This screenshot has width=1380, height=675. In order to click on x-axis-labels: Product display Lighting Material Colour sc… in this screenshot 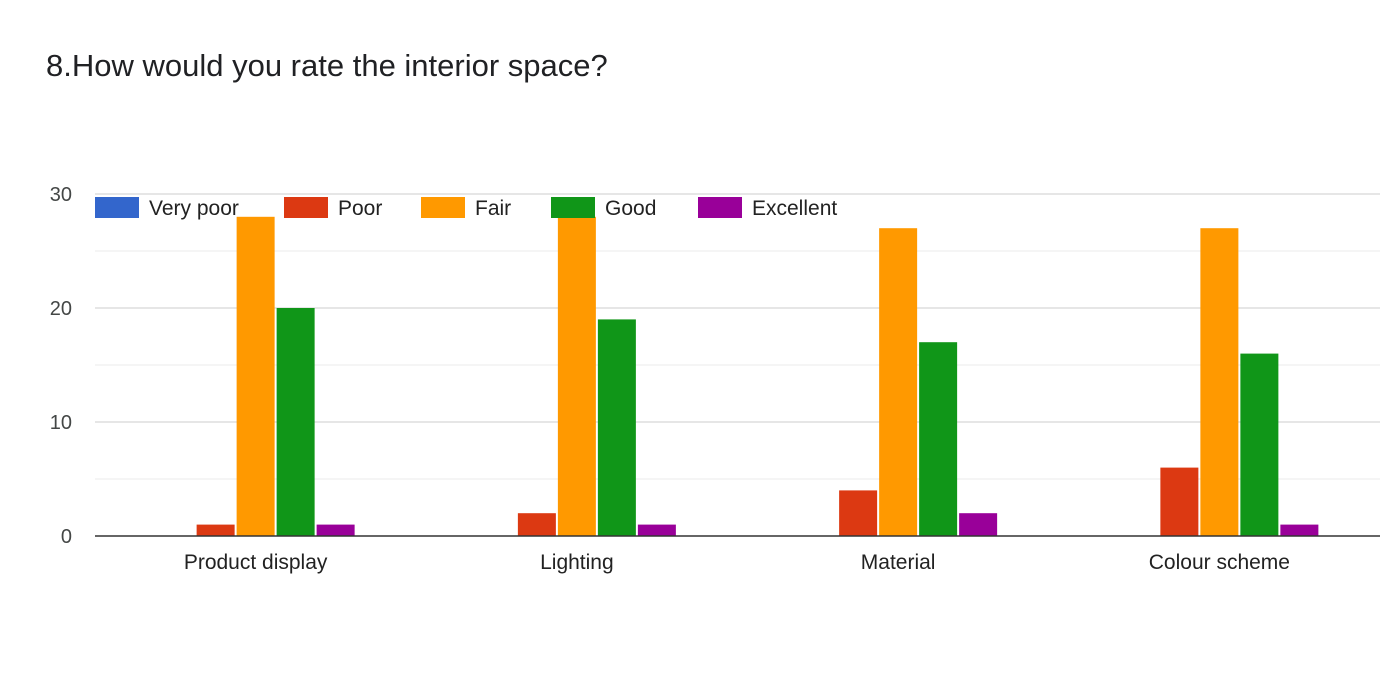, I will do `click(737, 562)`.